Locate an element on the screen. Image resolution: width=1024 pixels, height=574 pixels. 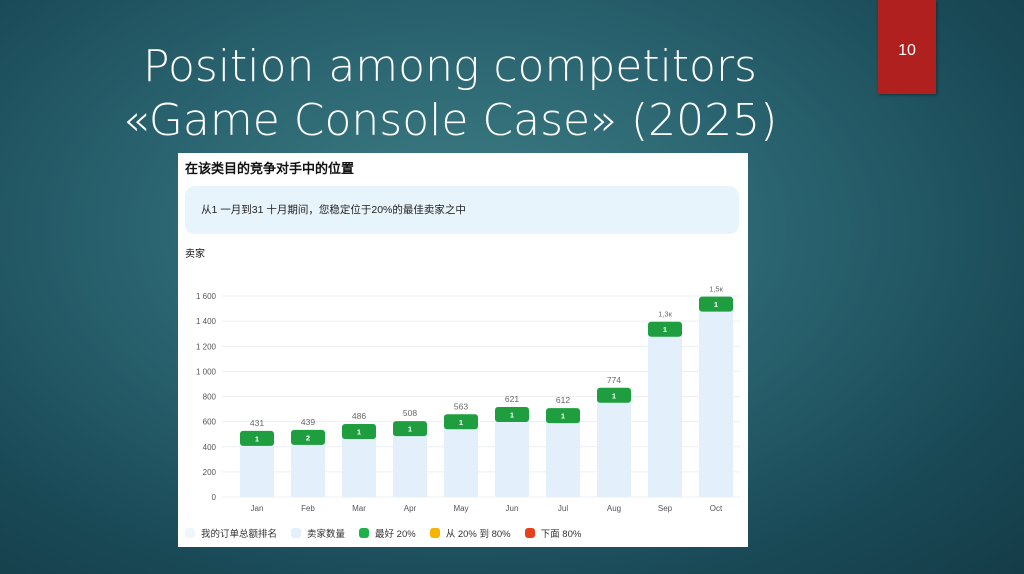
value-label: 621 is located at coordinates (512, 399).